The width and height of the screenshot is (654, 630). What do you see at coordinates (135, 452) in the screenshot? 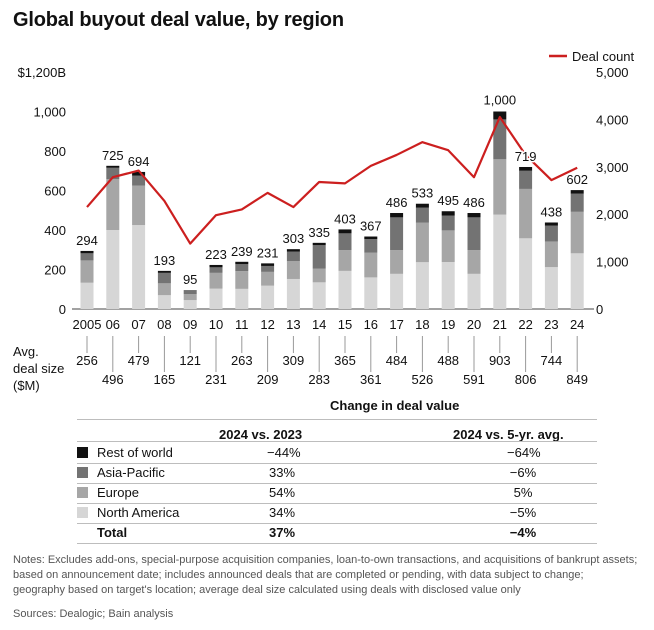
I see `row-label: Rest of world` at bounding box center [135, 452].